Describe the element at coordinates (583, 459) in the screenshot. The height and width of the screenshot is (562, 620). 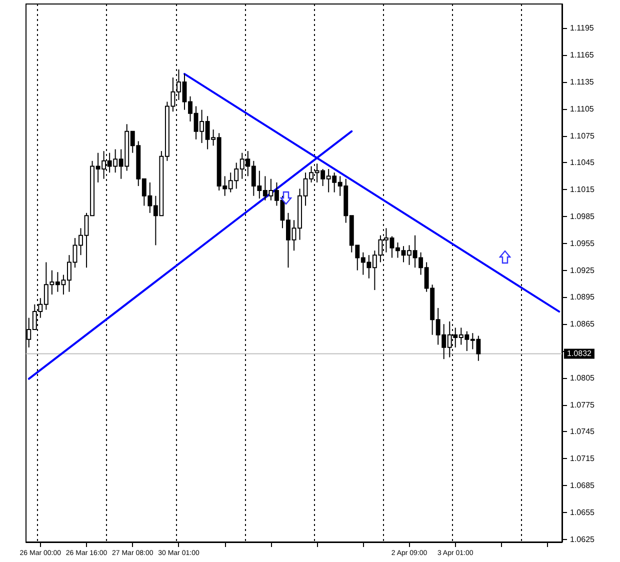
I see `y-tick-label: 1.0715` at that location.